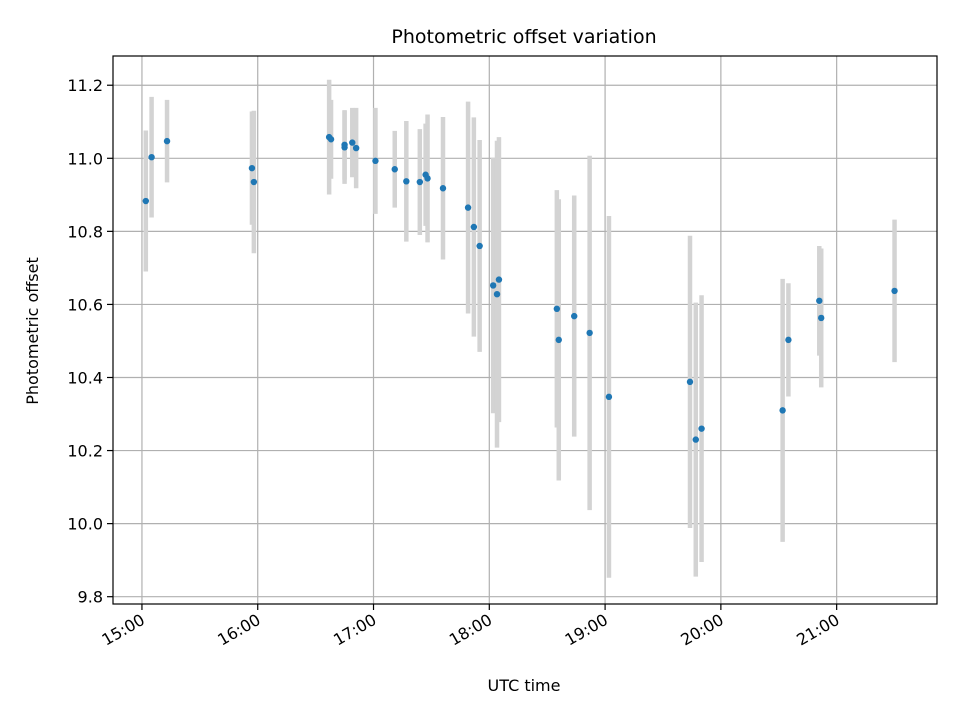 This screenshot has width=960, height=720. I want to click on y-tick-label: 10.4, so click(85, 377).